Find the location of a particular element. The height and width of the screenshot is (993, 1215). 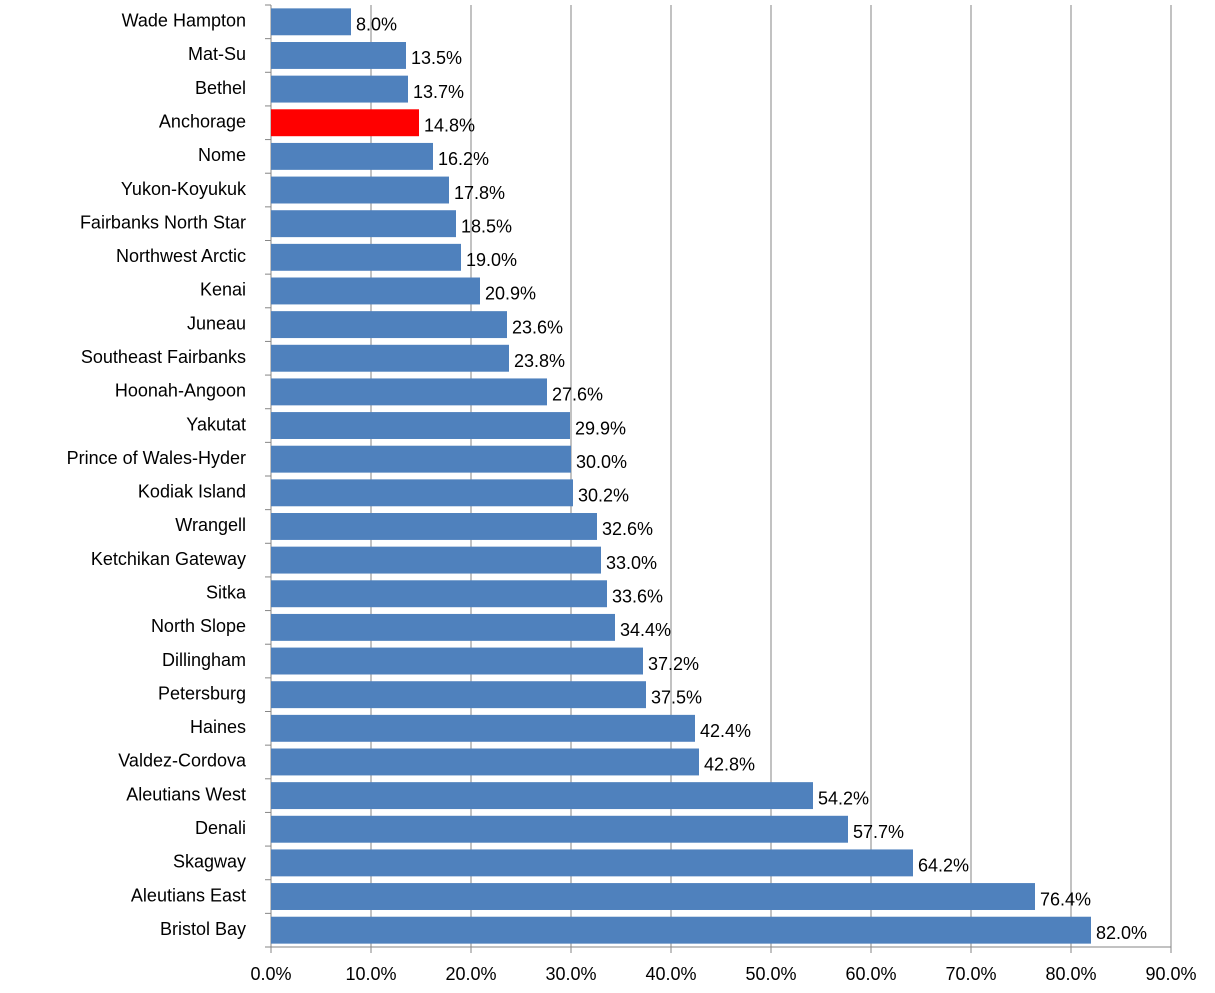

y-tick-label: Mat-Su is located at coordinates (217, 54).